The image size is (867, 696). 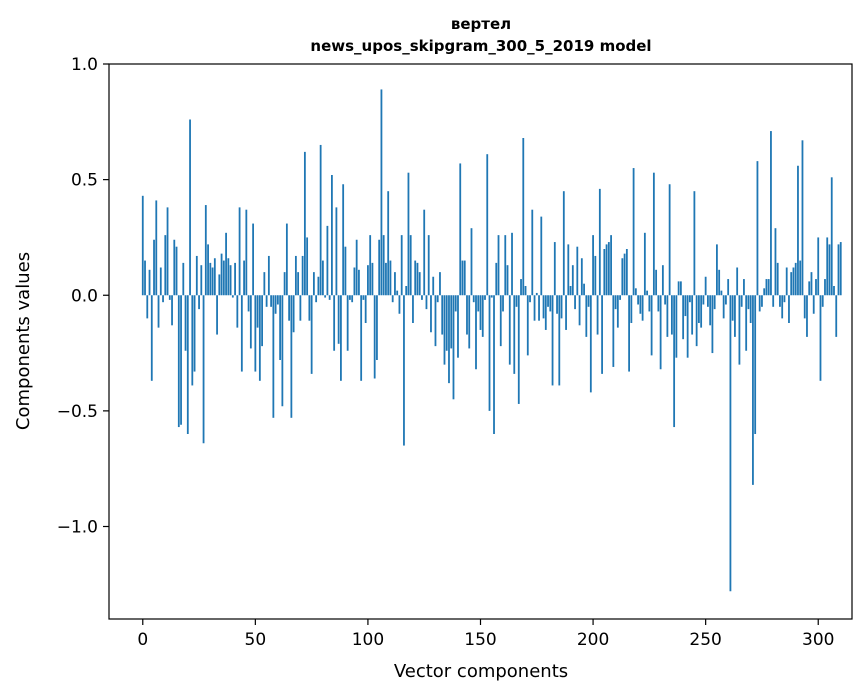 What do you see at coordinates (480, 640) in the screenshot?
I see `x-tick-label: 150` at bounding box center [480, 640].